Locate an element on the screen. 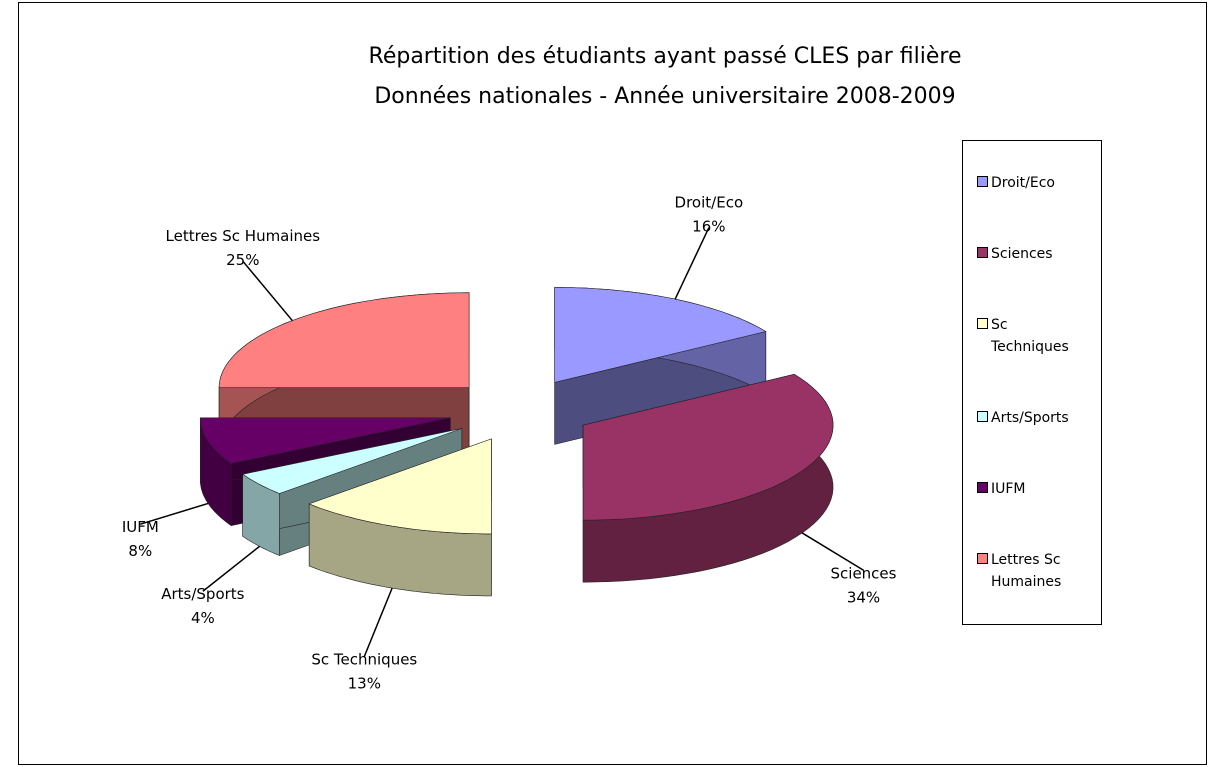 Image resolution: width=1209 pixels, height=767 pixels. data-label: 8% is located at coordinates (140, 551).